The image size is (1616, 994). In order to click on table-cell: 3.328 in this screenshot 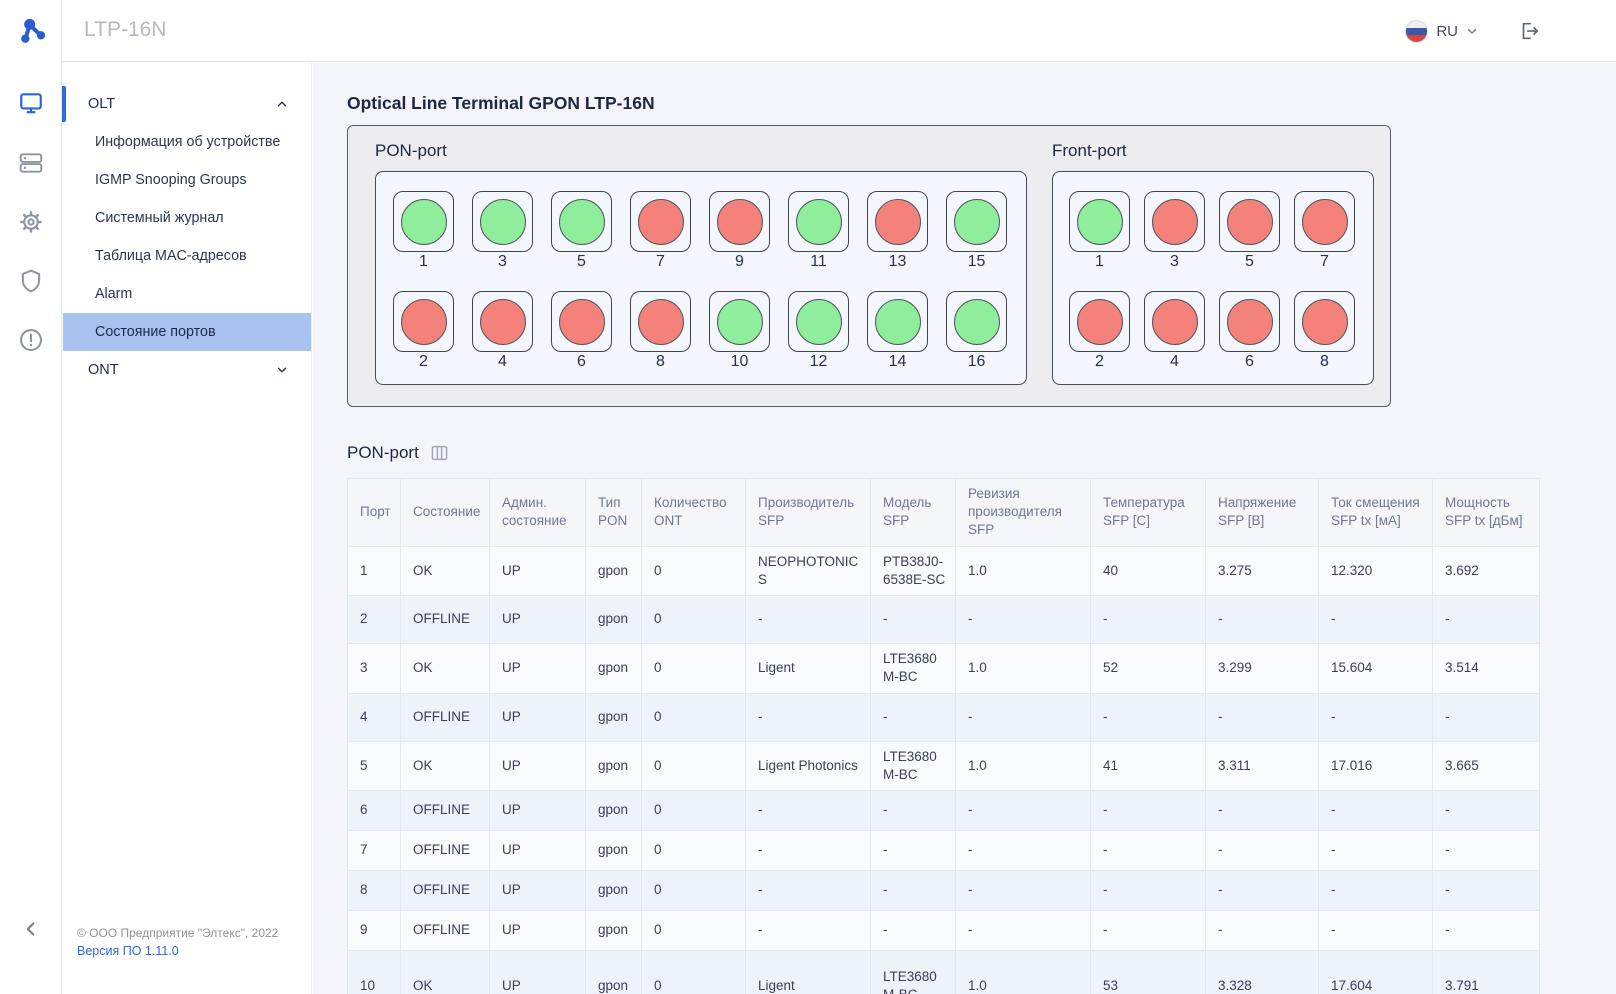, I will do `click(1262, 971)`.